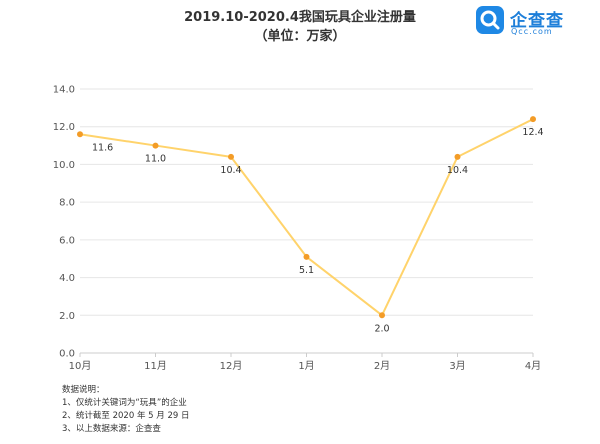 The image size is (600, 444). Describe the element at coordinates (457, 366) in the screenshot. I see `x-tick-label: 3月` at that location.